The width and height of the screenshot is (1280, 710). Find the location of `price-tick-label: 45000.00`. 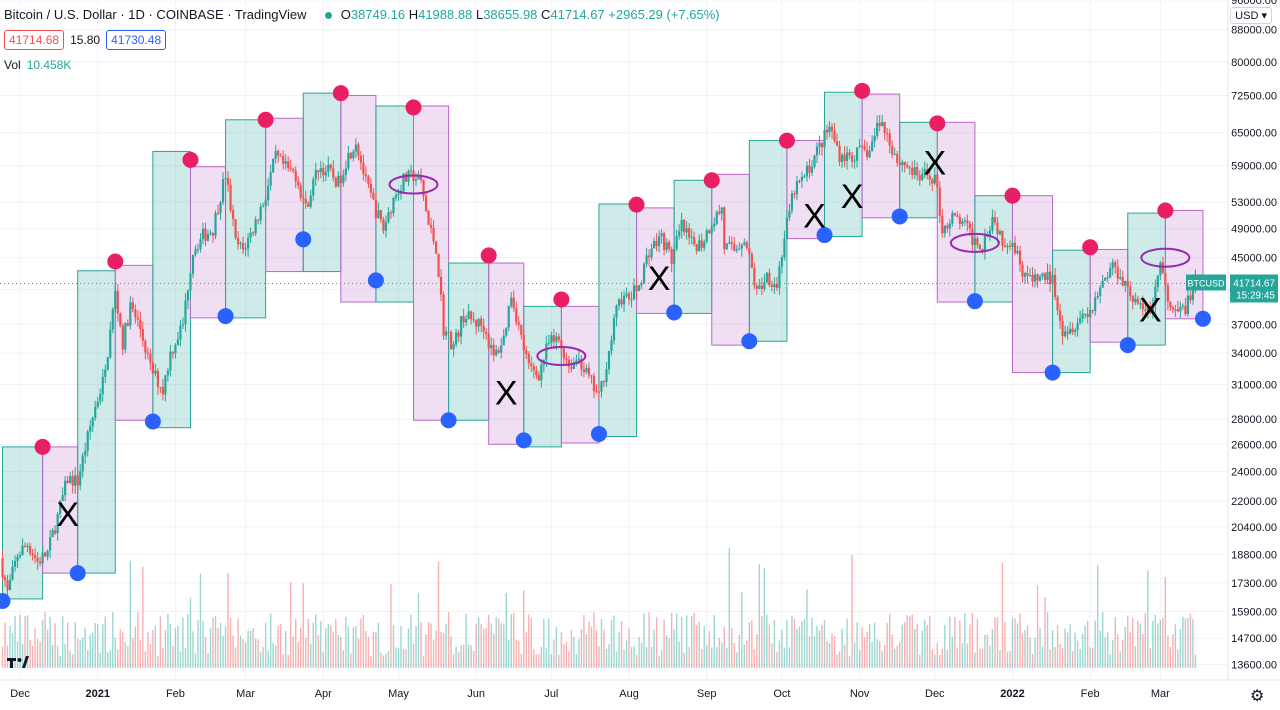

price-tick-label: 45000.00 is located at coordinates (1254, 259).